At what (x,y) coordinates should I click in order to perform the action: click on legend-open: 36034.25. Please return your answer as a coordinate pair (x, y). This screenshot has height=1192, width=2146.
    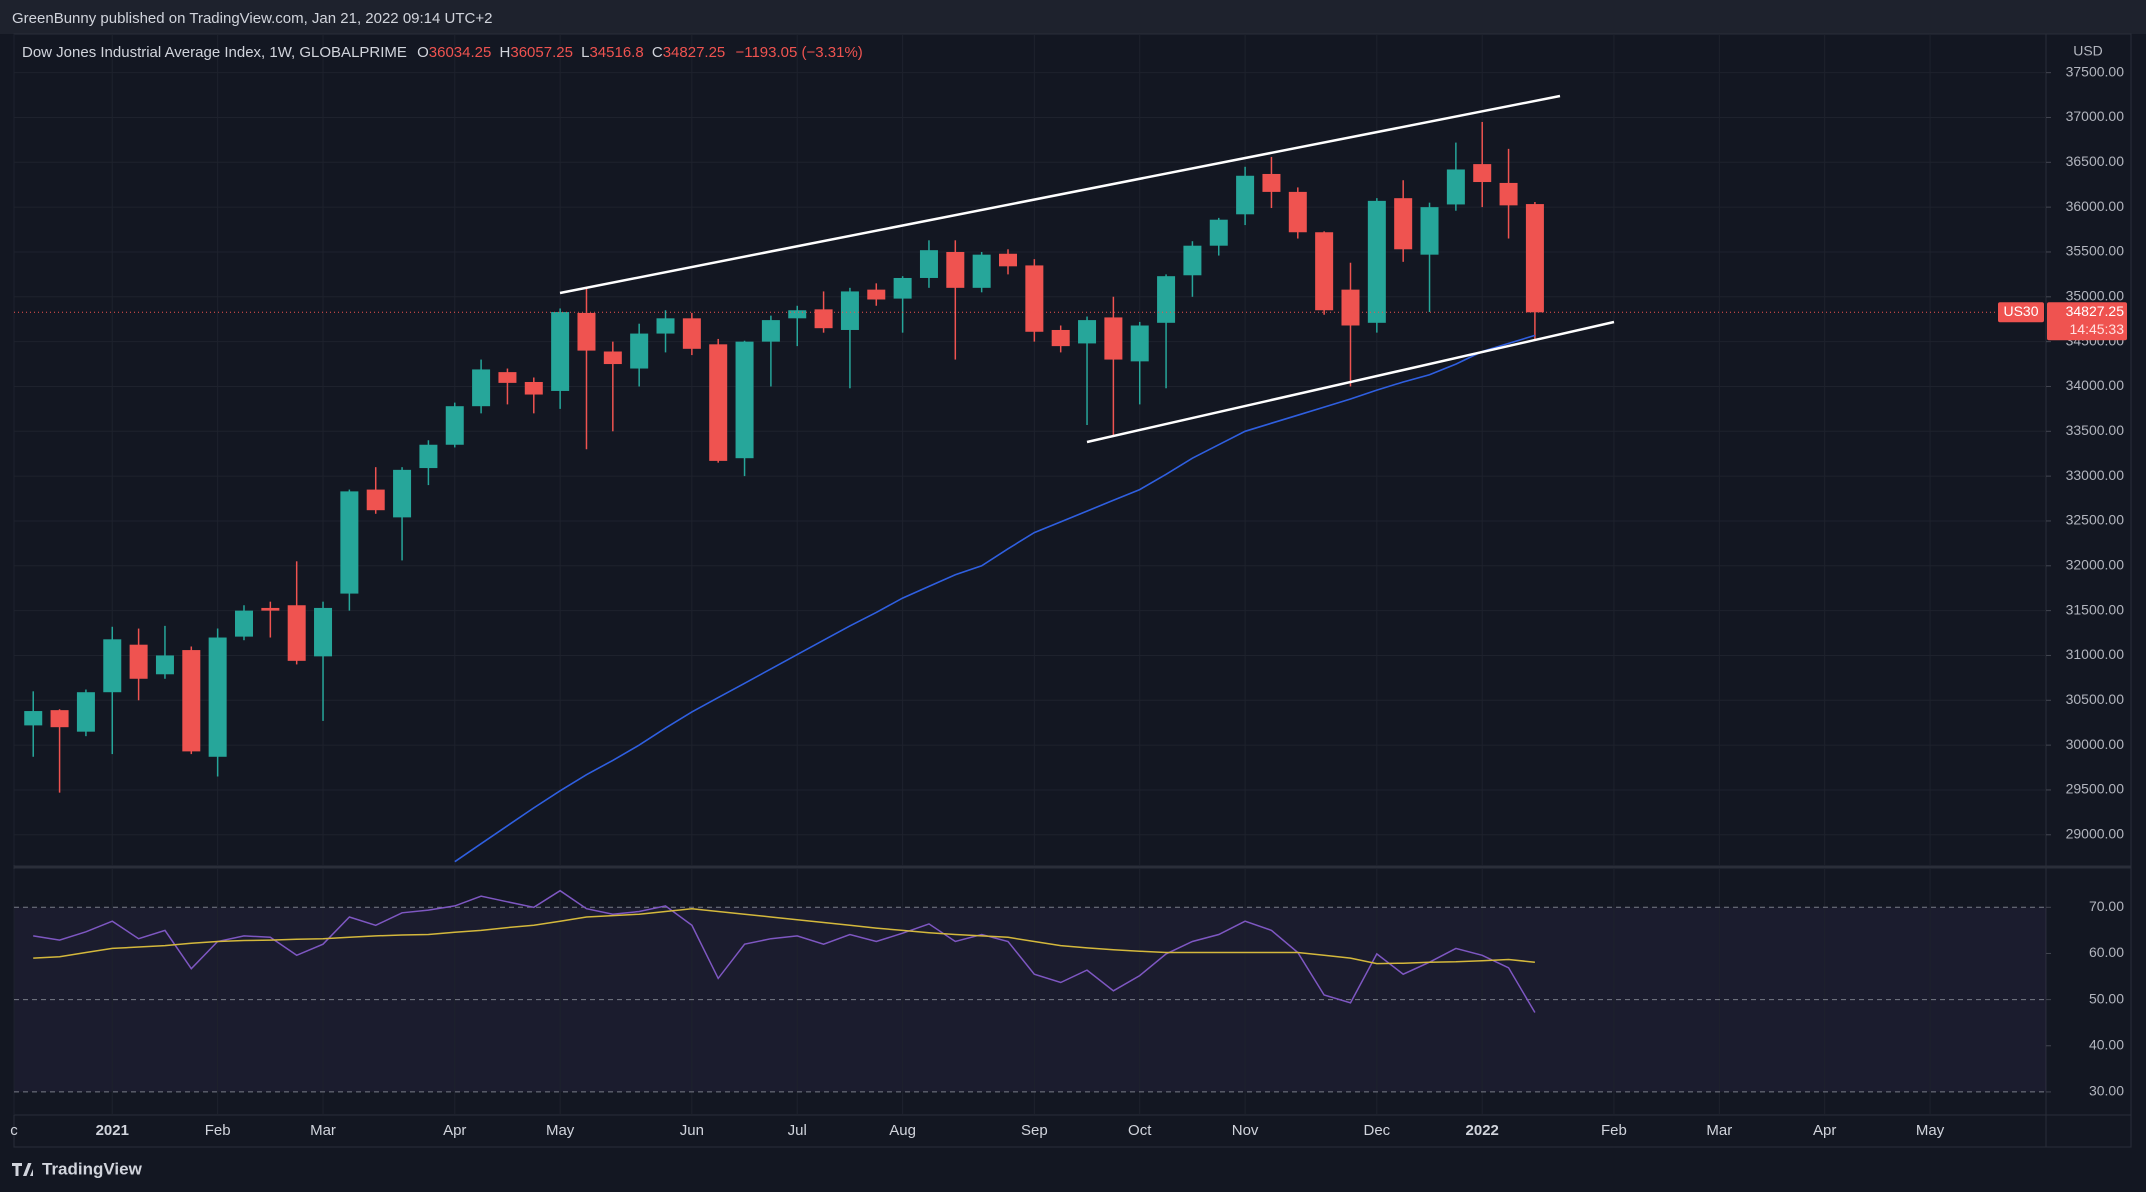
    Looking at the image, I should click on (460, 52).